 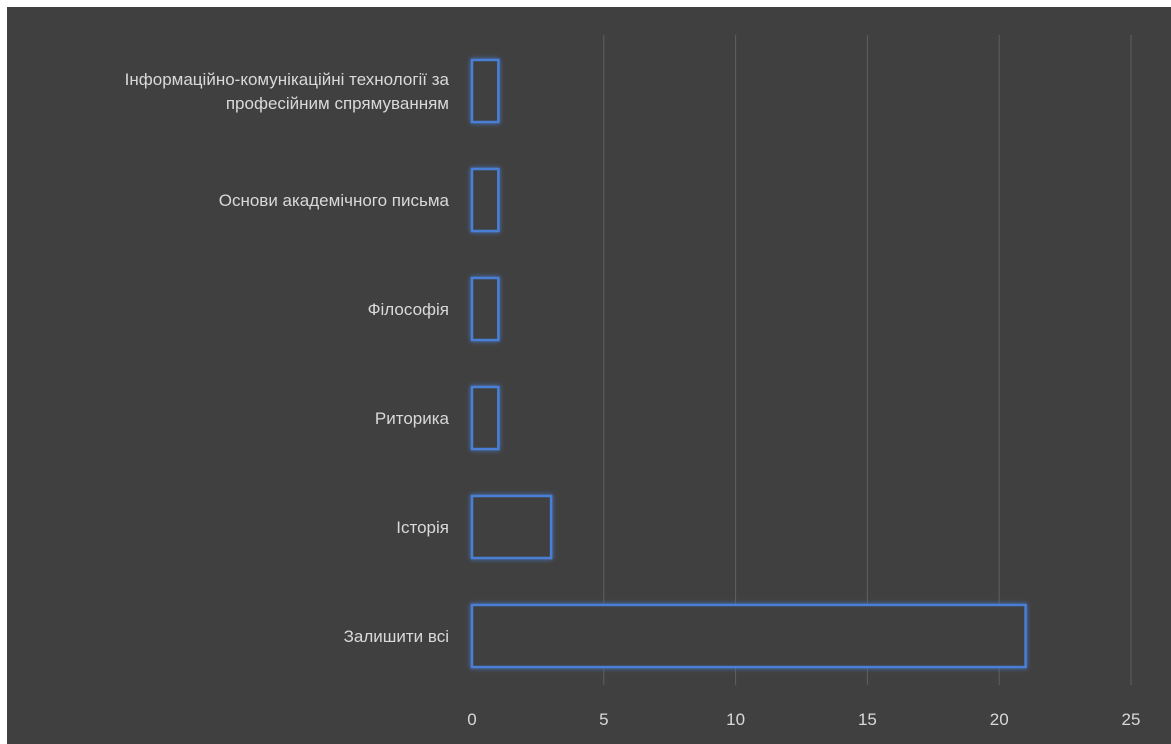 What do you see at coordinates (422, 527) in the screenshot?
I see `category-label: Історія` at bounding box center [422, 527].